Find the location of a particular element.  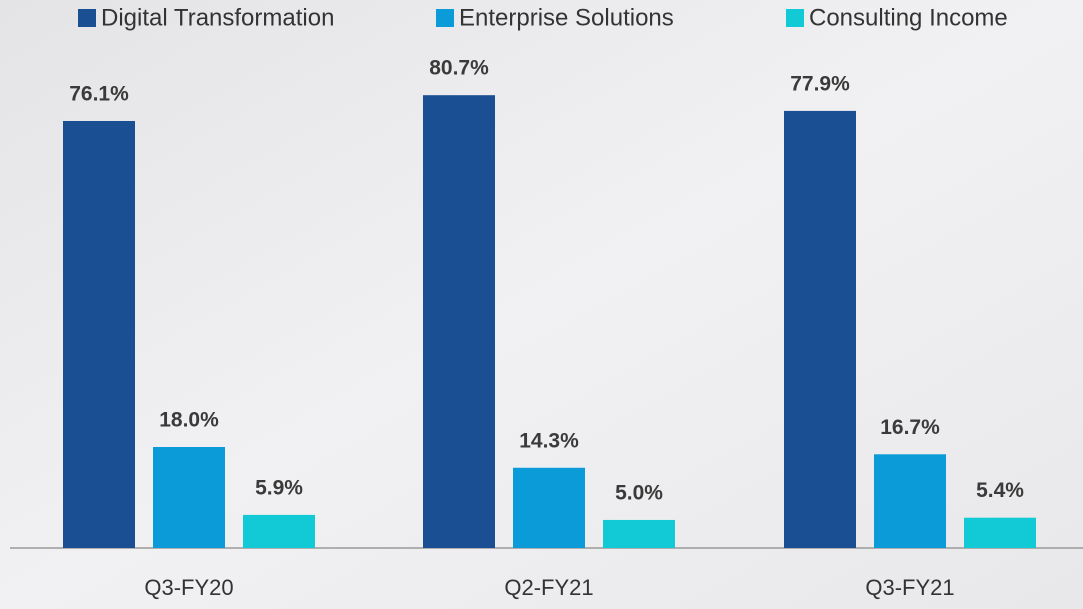

legend-label: Consulting Income is located at coordinates (908, 17).